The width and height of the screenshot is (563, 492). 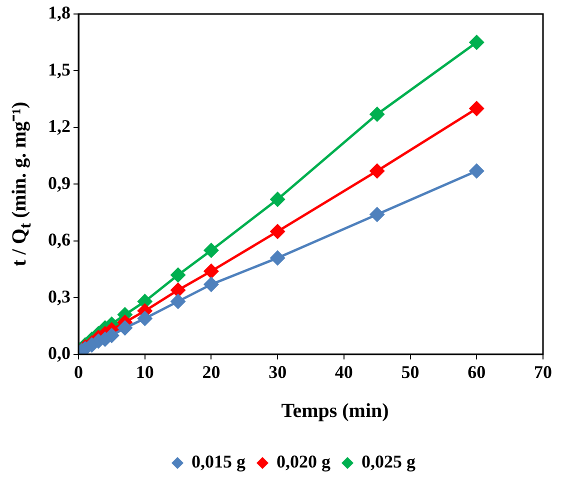 What do you see at coordinates (335, 411) in the screenshot?
I see `x-axis-title: Temps (min)` at bounding box center [335, 411].